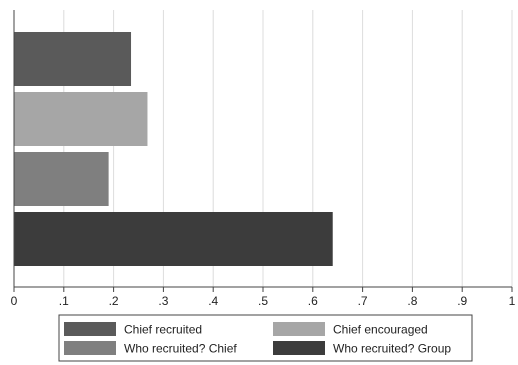 This screenshot has height=365, width=518. I want to click on x-tick-label: .6, so click(313, 301).